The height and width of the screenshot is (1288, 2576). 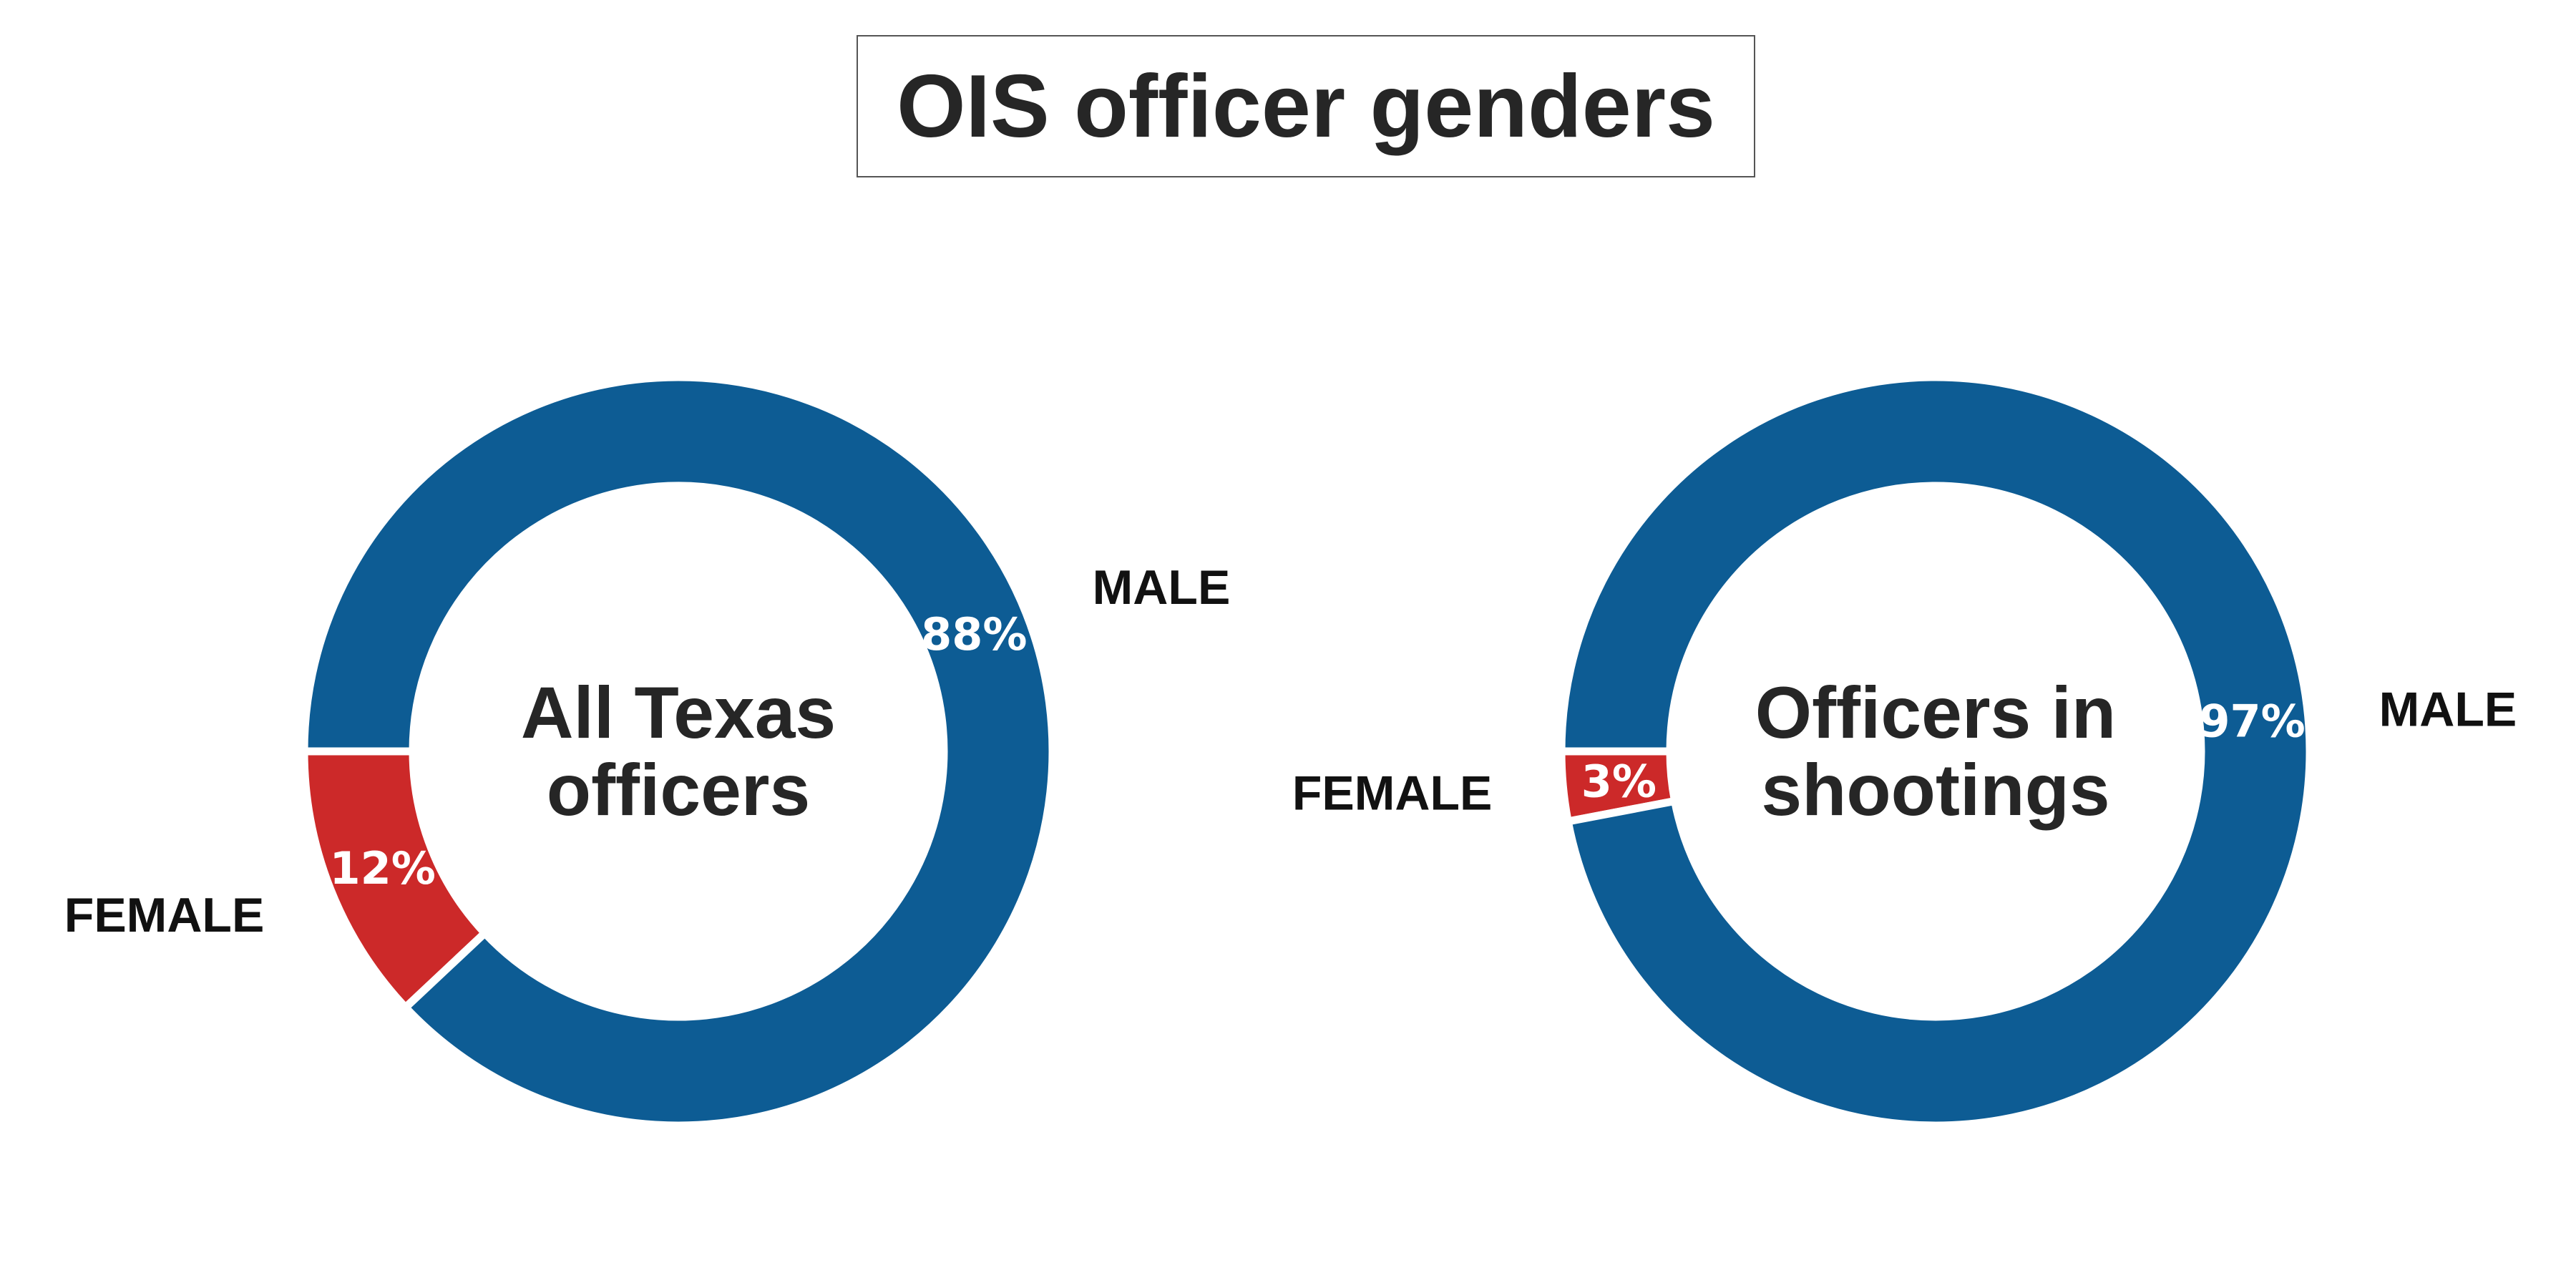 I want to click on center-label-line-1: All Texas, so click(x=678, y=712).